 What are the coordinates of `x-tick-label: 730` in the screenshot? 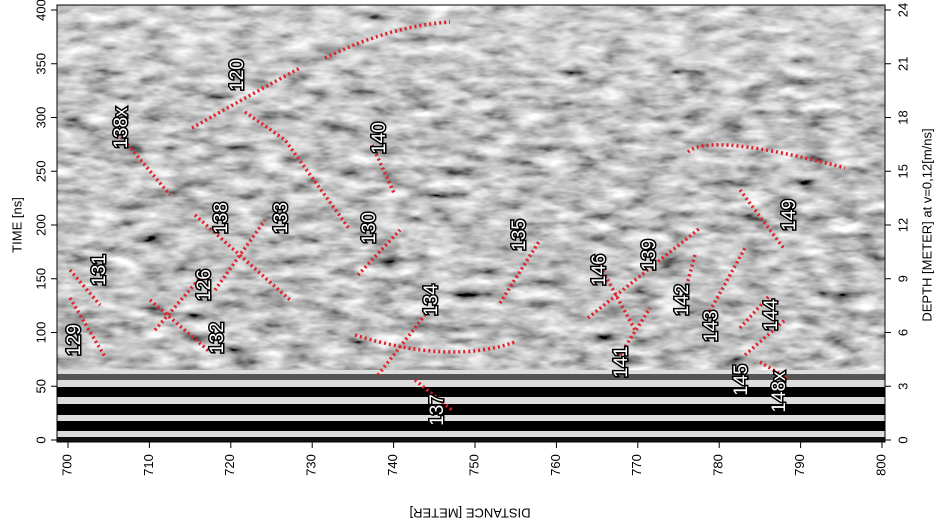 It's located at (311, 465).